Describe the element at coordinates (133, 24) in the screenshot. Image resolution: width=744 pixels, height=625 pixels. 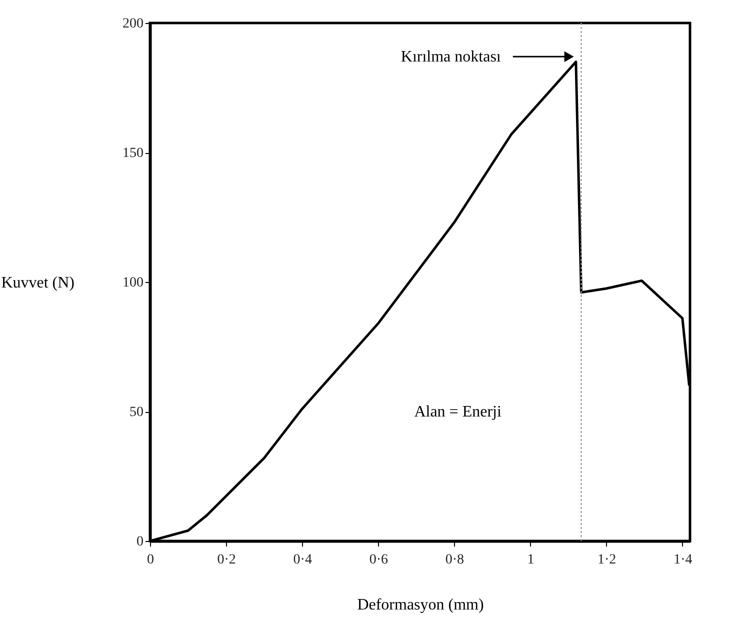
I see `y-tick-label: 200` at that location.